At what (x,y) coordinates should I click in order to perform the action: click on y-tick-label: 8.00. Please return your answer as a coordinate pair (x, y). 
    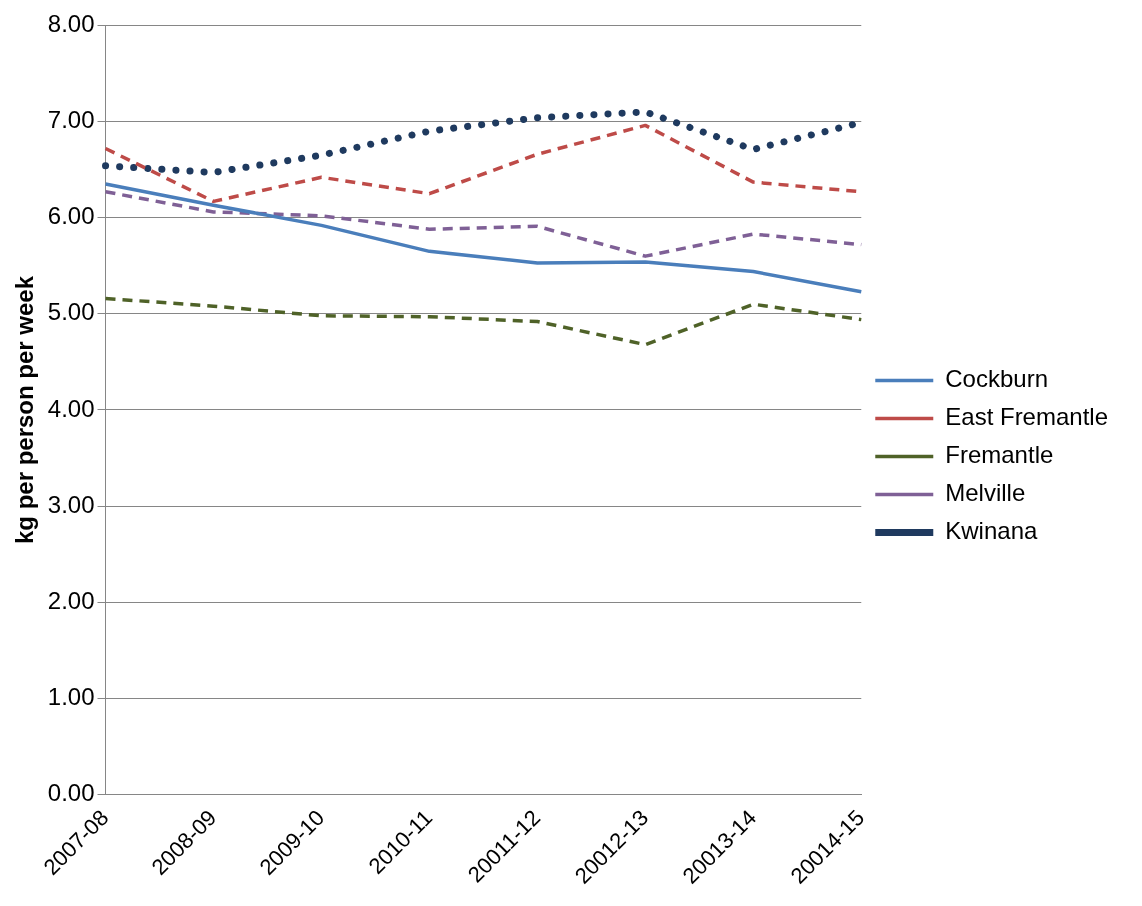
    Looking at the image, I should click on (71, 24).